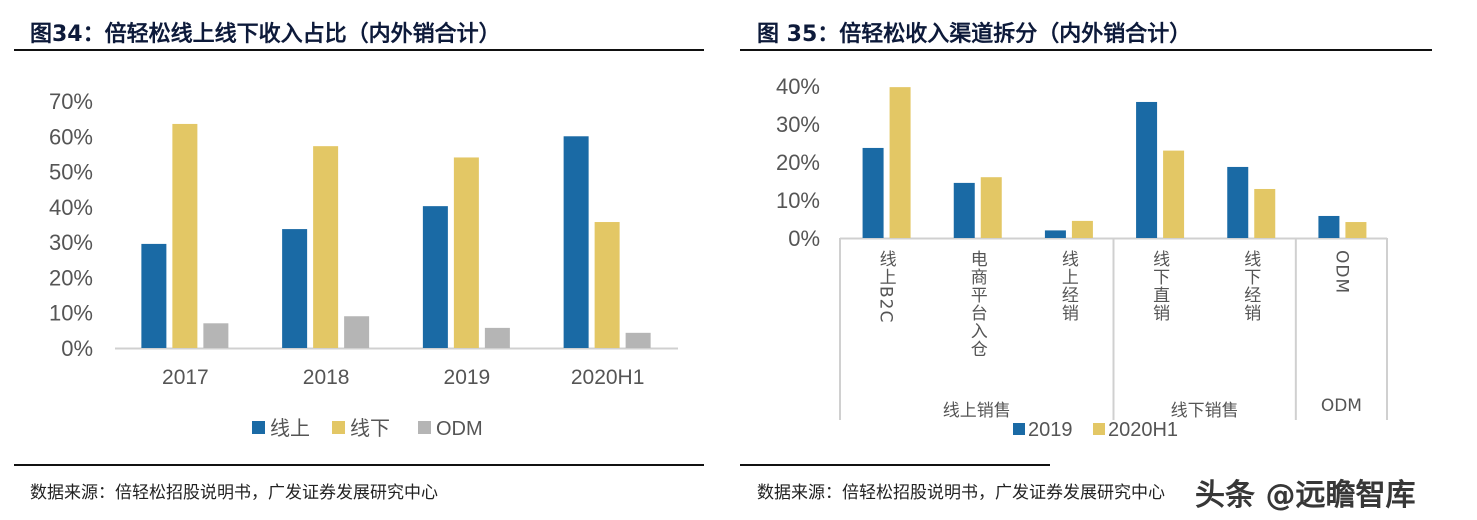  What do you see at coordinates (607, 285) in the screenshot?
I see `bar-线下-2020H1` at bounding box center [607, 285].